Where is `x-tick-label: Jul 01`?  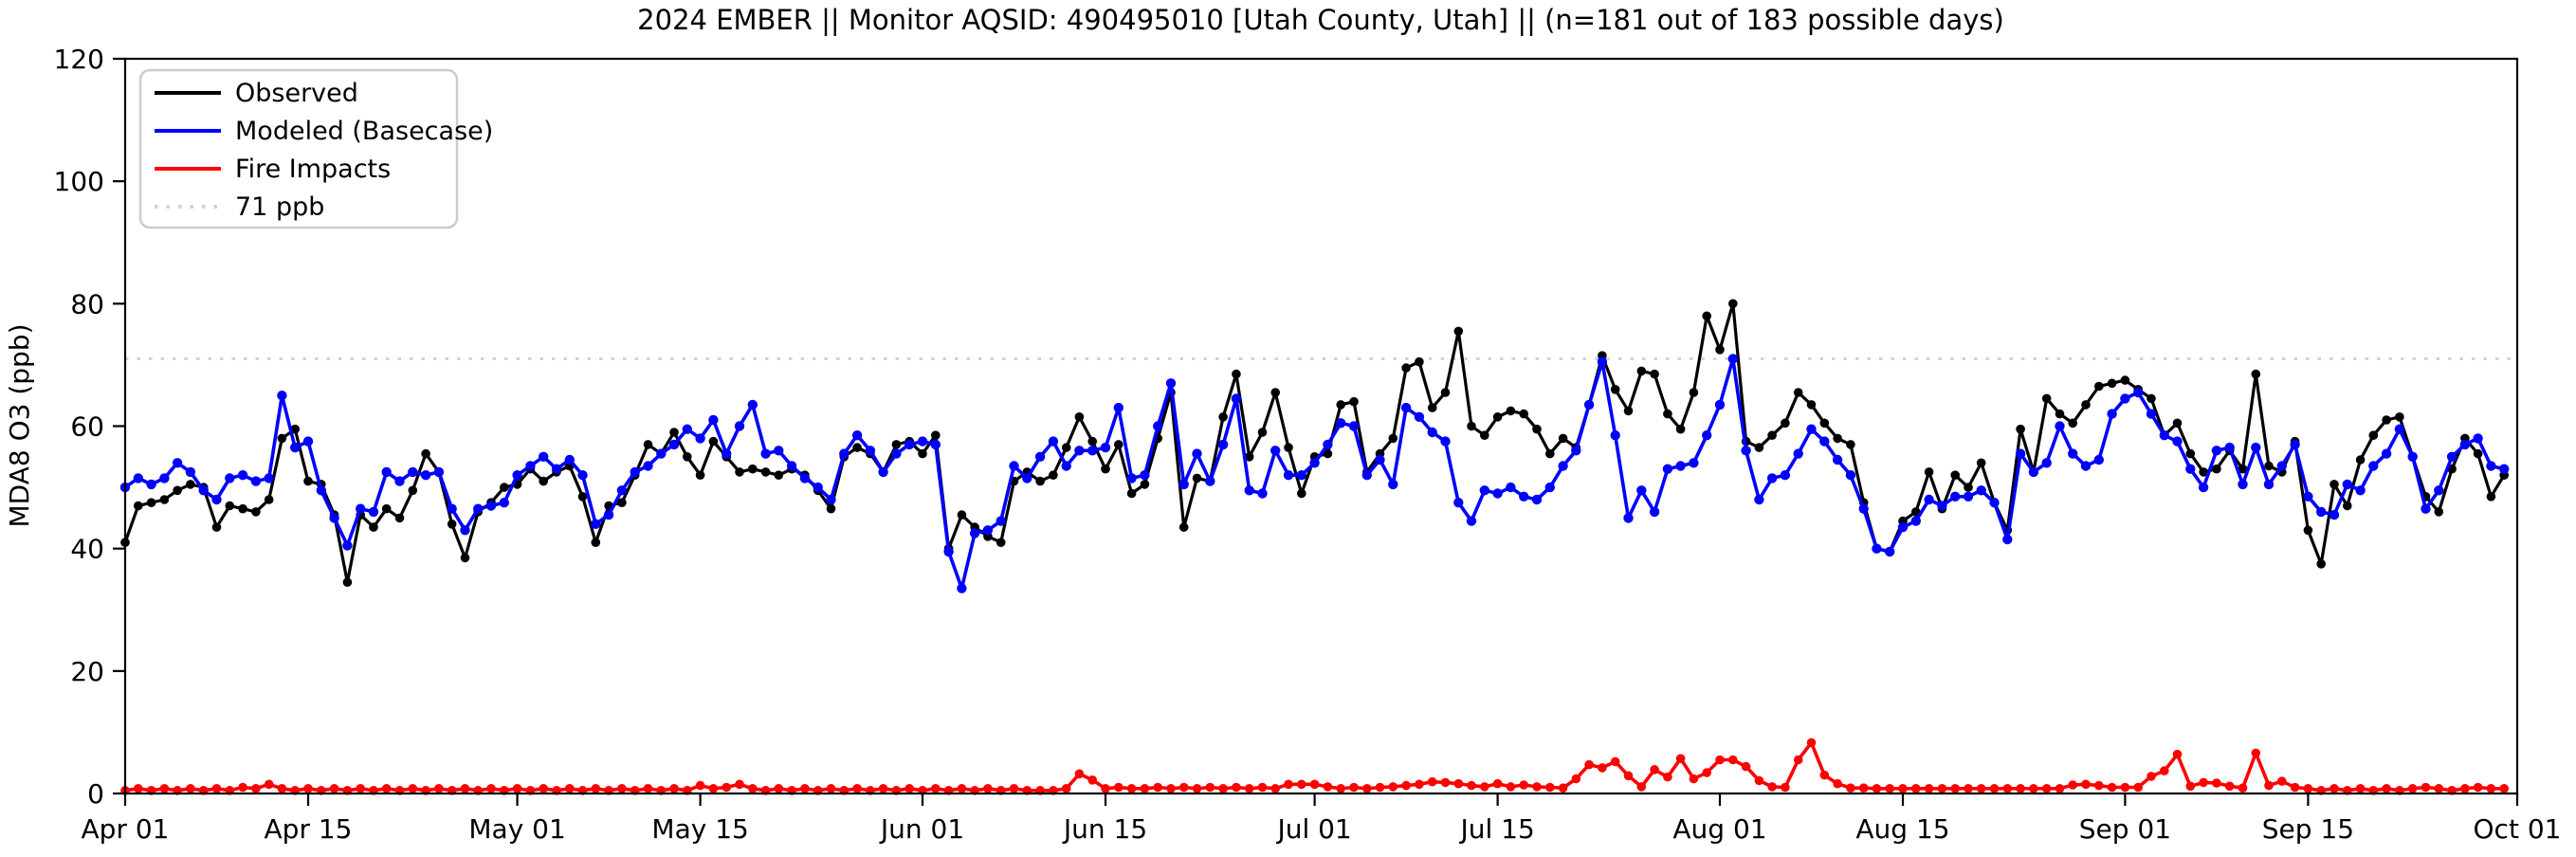
x-tick-label: Jul 01 is located at coordinates (1313, 829).